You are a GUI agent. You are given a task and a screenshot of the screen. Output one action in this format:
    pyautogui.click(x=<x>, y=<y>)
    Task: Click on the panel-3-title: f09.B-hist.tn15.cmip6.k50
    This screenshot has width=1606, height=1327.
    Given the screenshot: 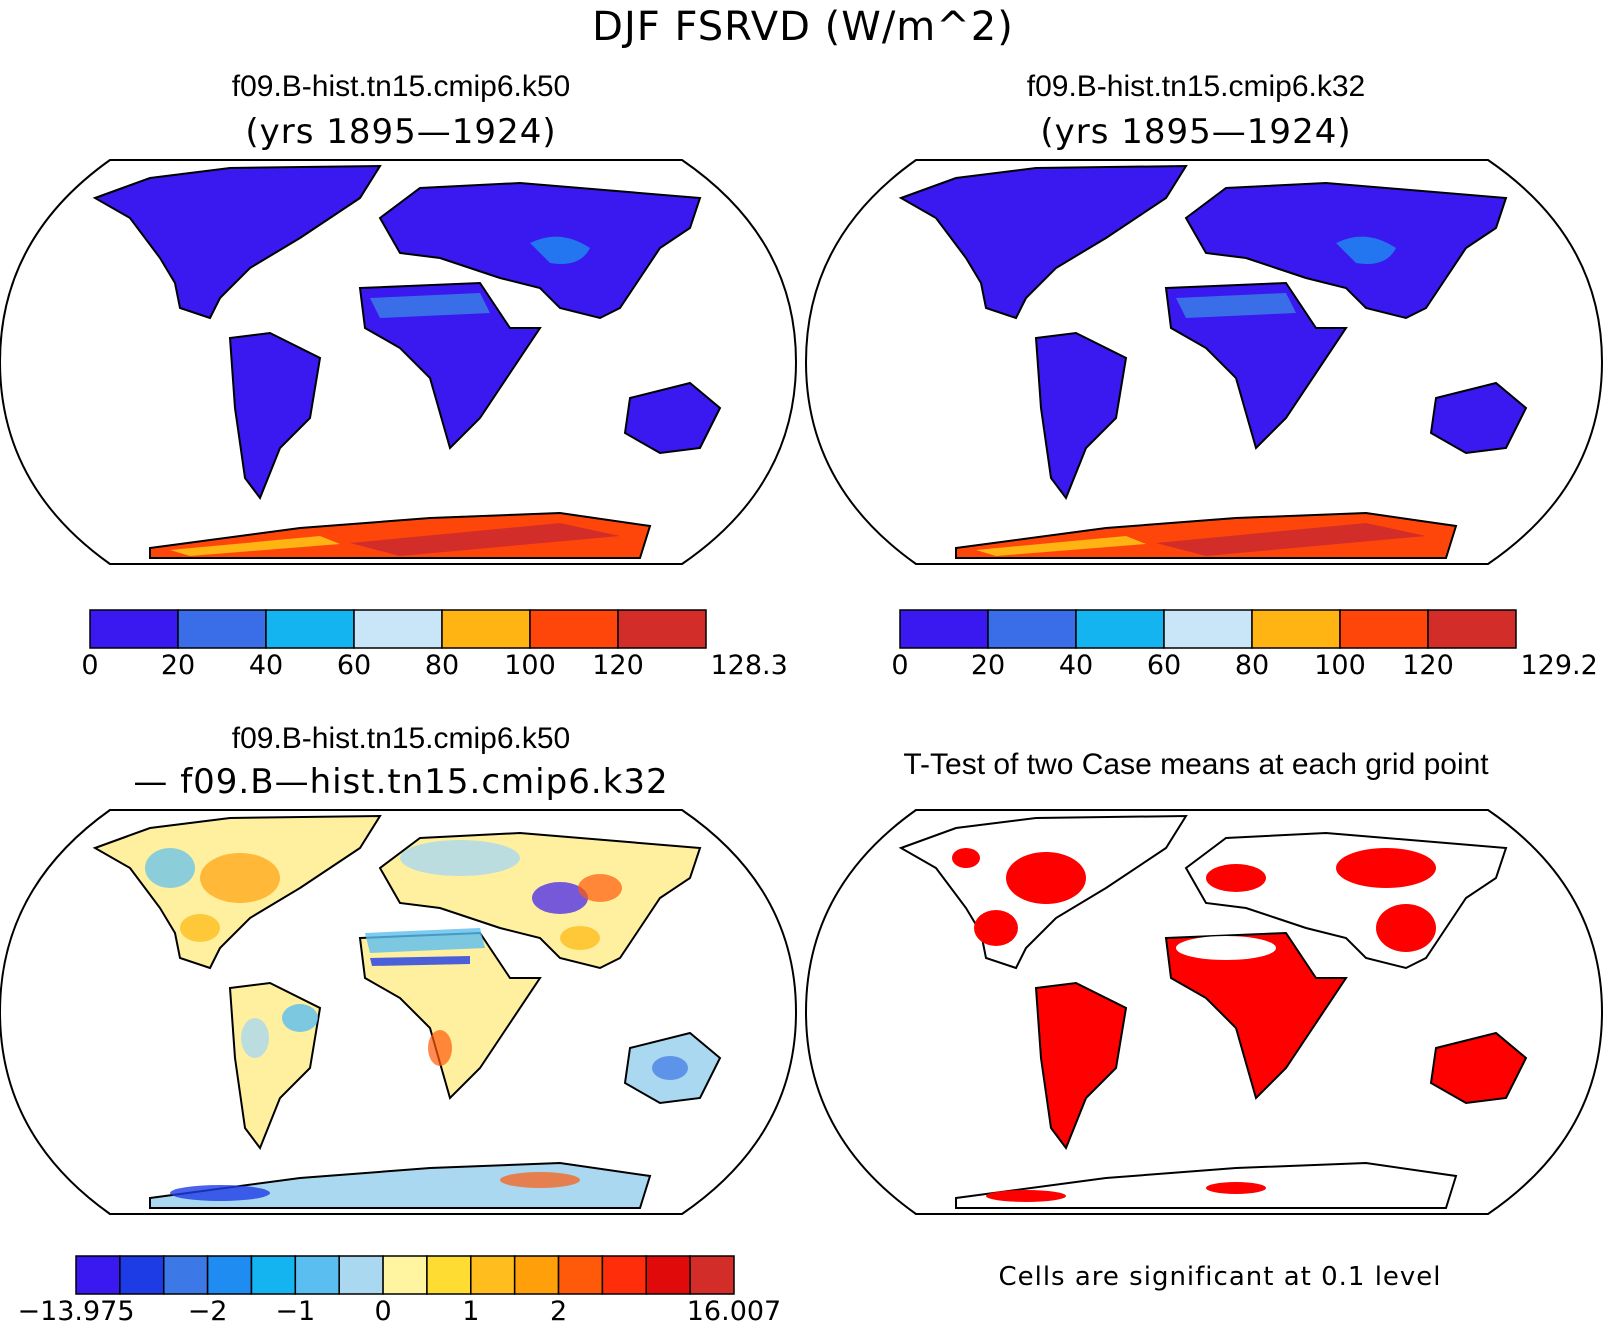 What is the action you would take?
    pyautogui.click(x=401, y=738)
    